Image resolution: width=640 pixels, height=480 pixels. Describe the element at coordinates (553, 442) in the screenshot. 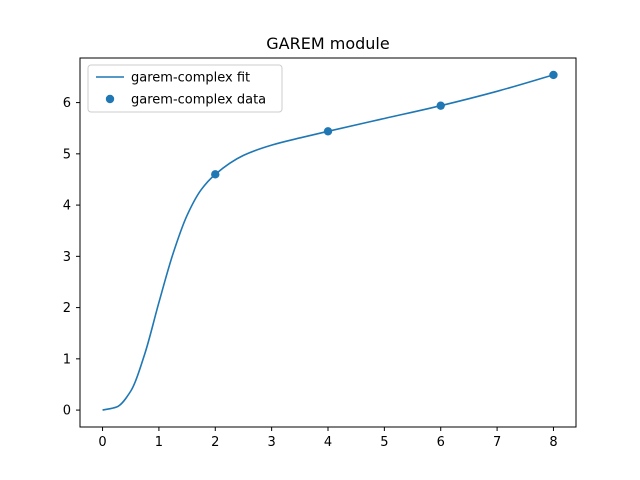

I see `x-tick-label: 8` at that location.